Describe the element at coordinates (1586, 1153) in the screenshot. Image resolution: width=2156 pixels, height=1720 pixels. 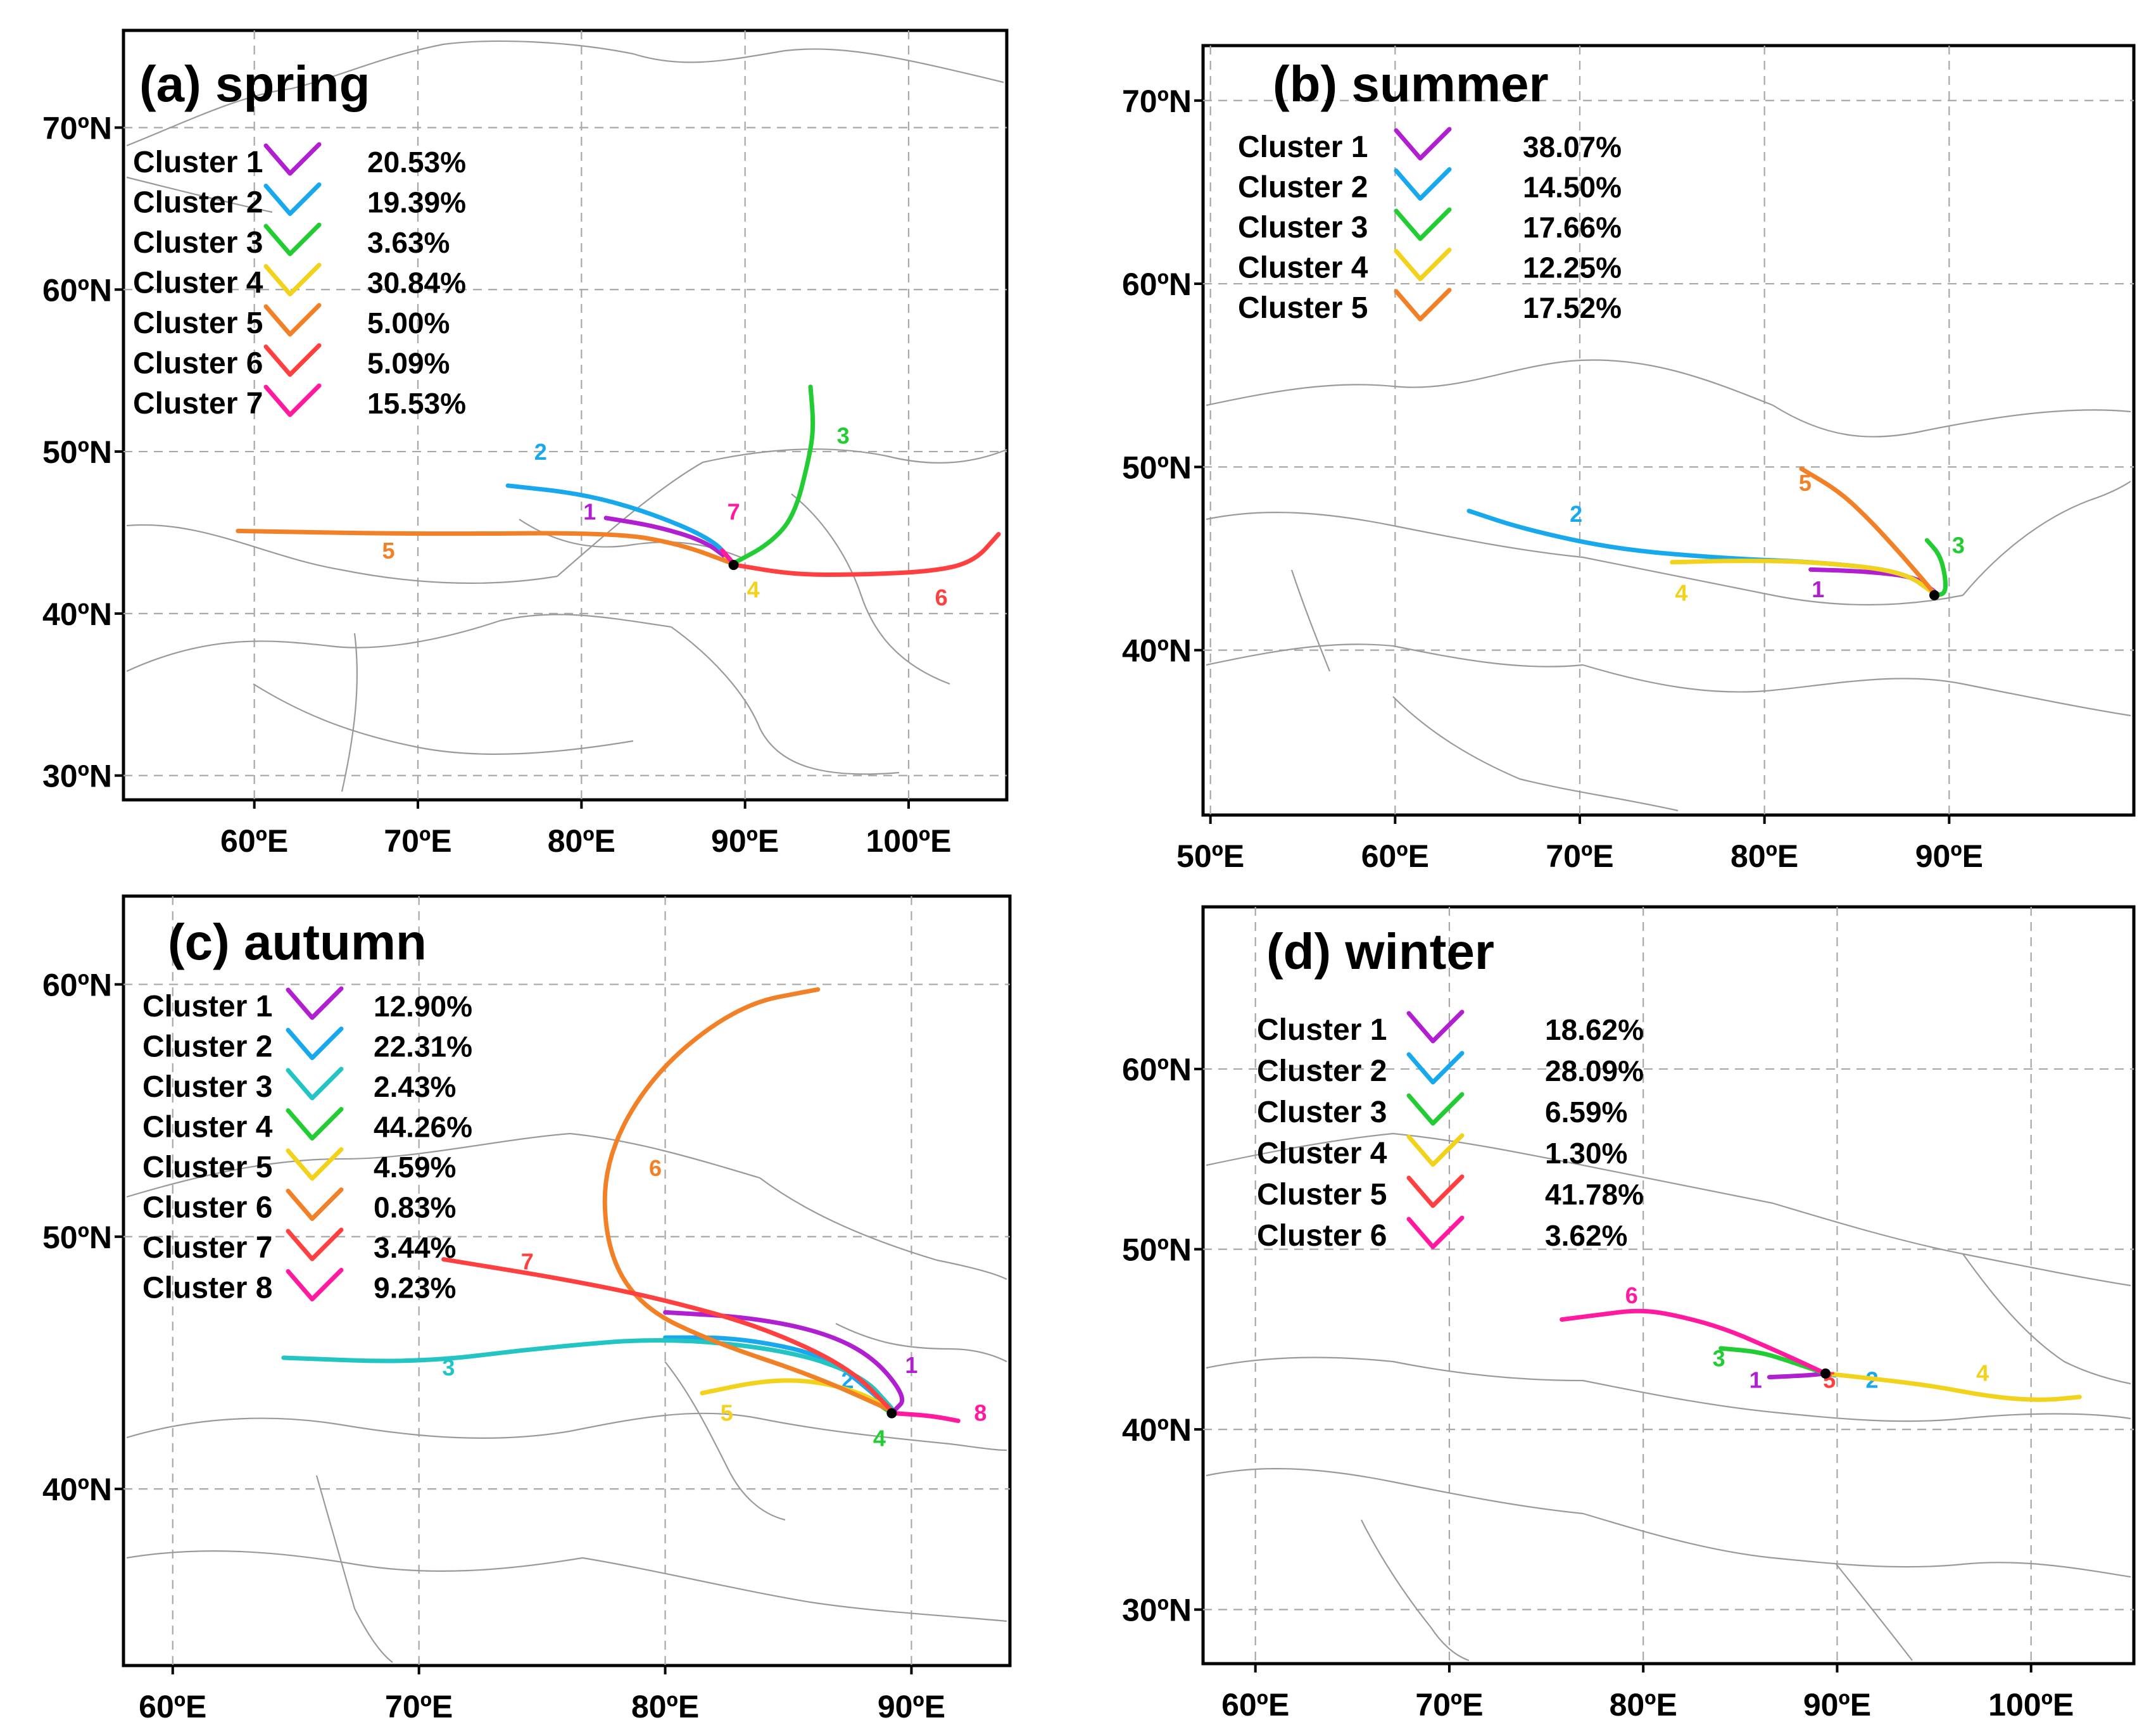
I see `legend-percent: 1.30%` at that location.